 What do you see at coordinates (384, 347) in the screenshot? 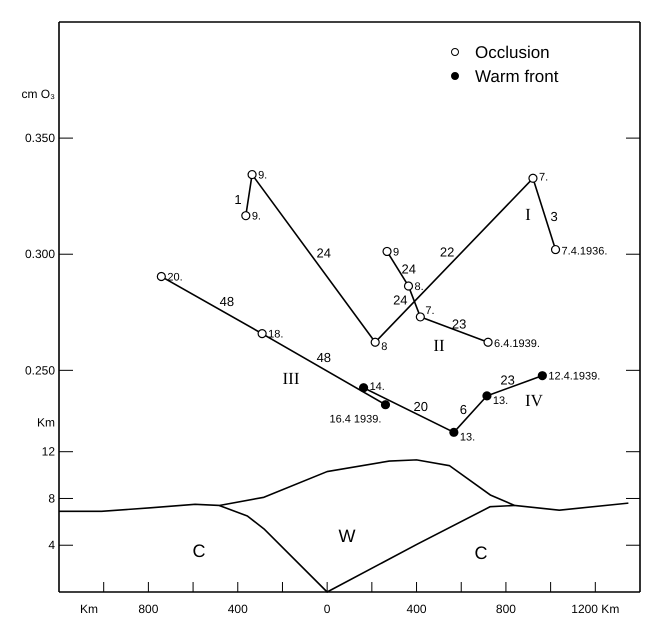
I see `annotation: 8` at bounding box center [384, 347].